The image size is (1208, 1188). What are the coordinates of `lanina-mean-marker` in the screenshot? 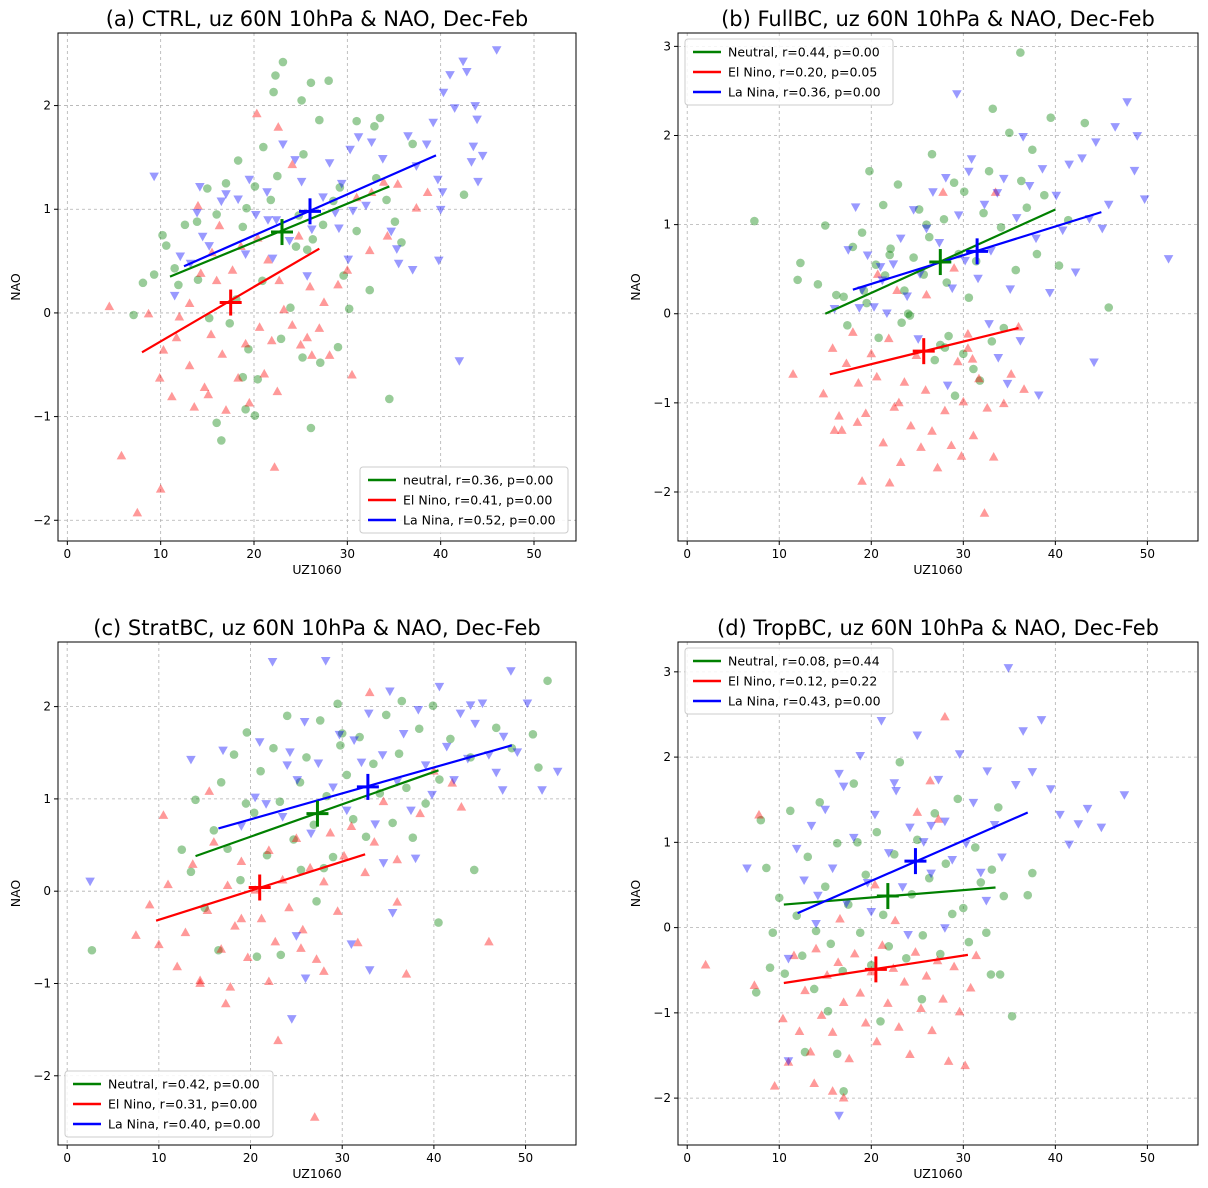 It's located at (977, 251).